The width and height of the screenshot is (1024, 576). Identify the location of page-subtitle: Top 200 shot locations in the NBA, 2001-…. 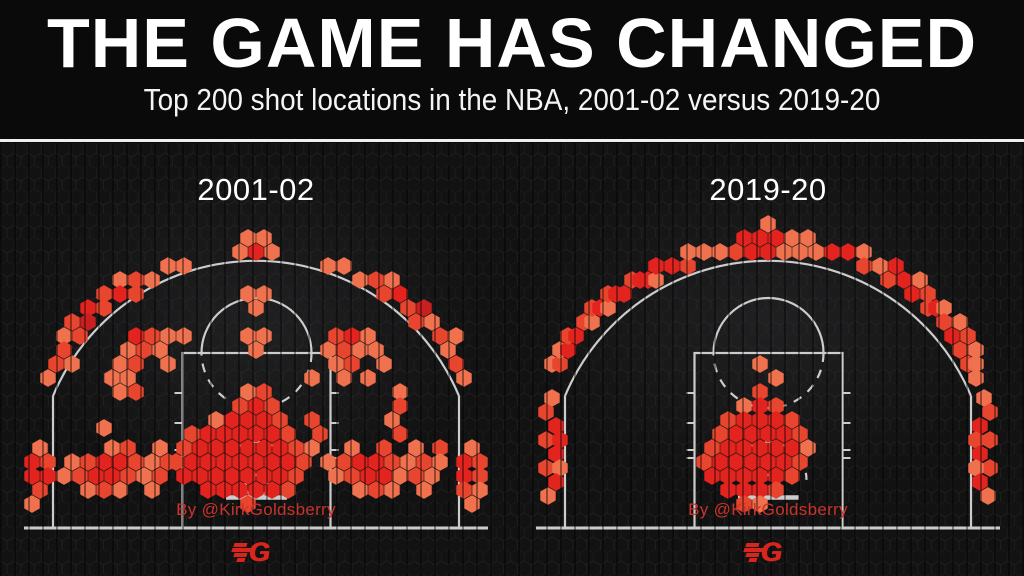
(512, 99).